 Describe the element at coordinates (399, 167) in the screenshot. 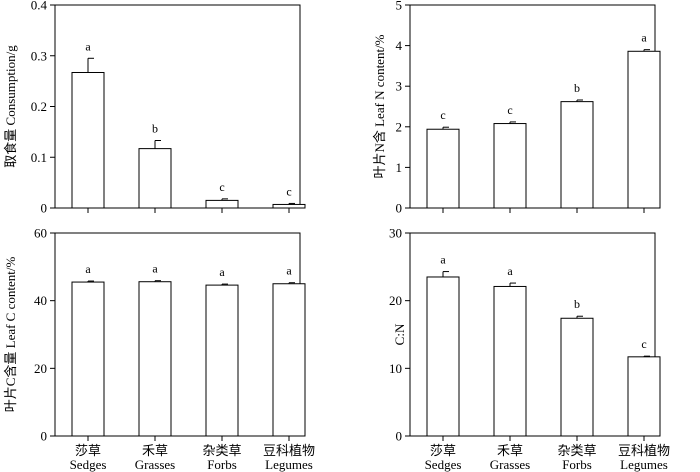

I see `y-tick-label: 1` at that location.